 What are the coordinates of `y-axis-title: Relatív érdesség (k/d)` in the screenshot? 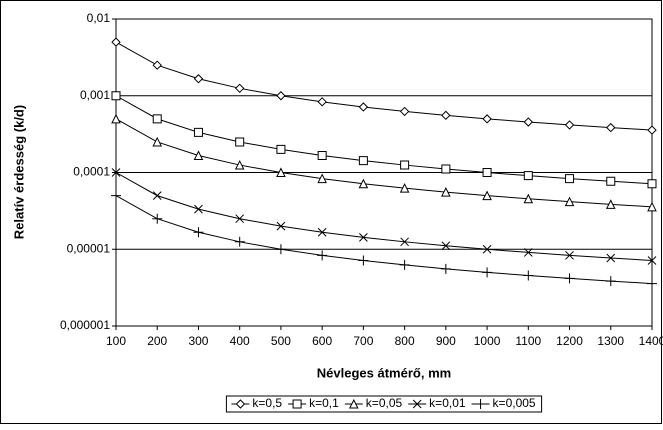 It's located at (18, 172).